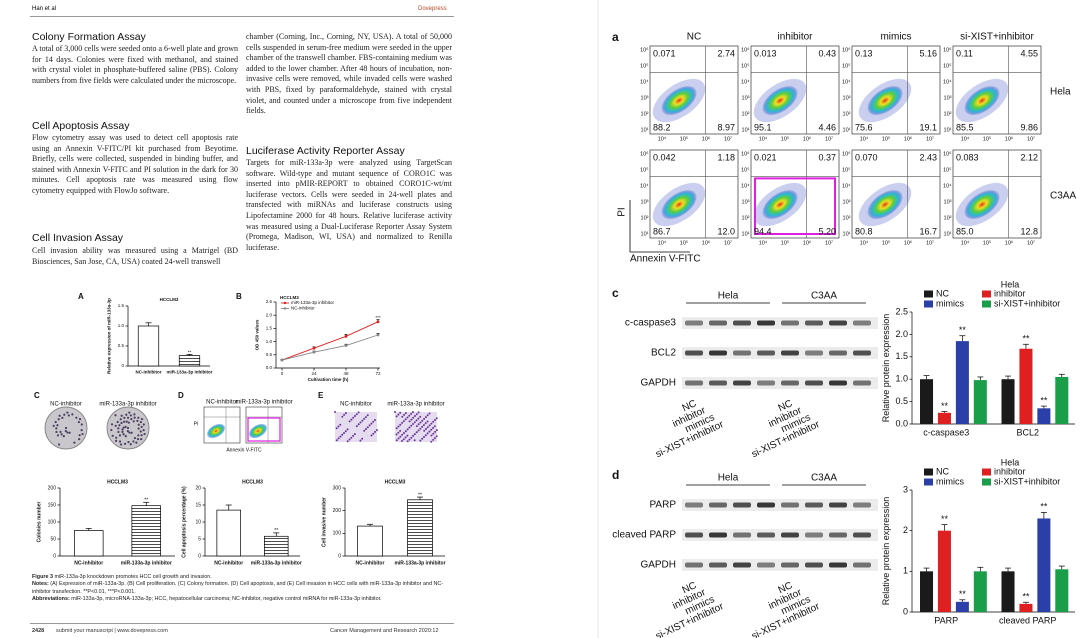  What do you see at coordinates (824, 296) in the screenshot?
I see `group-label: C3AA` at bounding box center [824, 296].